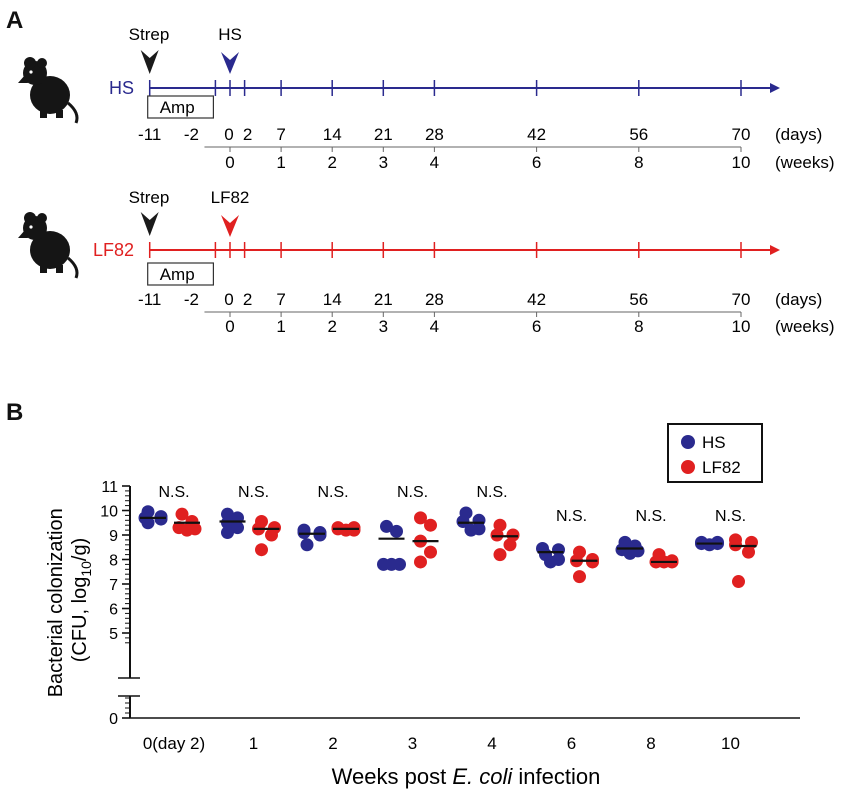  I want to click on x-tick-label: 8, so click(650, 743).